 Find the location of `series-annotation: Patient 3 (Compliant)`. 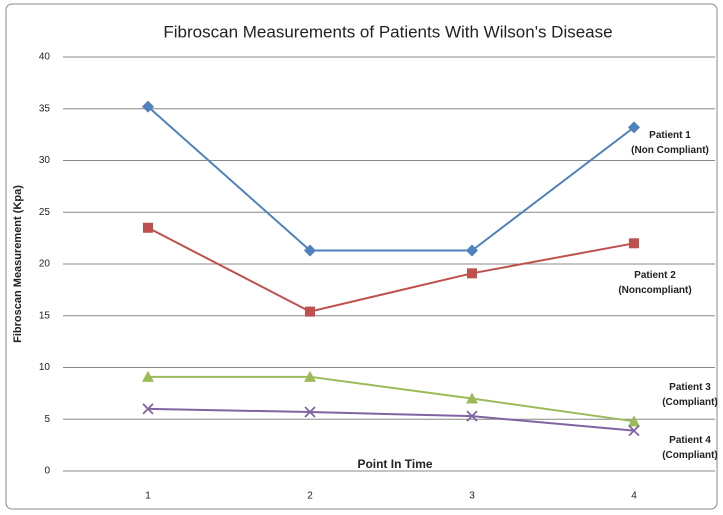

series-annotation: Patient 3 (Compliant) is located at coordinates (690, 395).